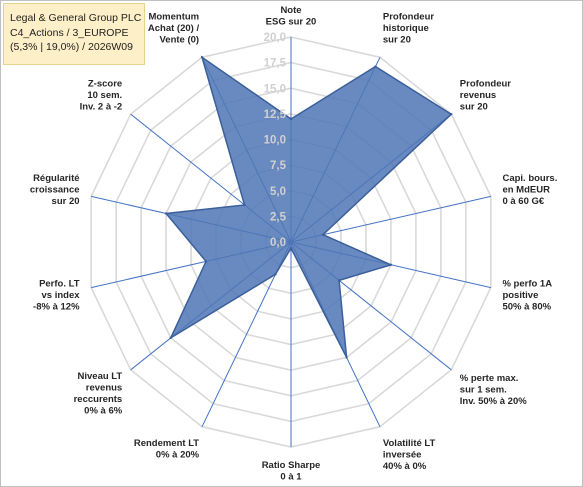 The height and width of the screenshot is (487, 583). What do you see at coordinates (103, 410) in the screenshot?
I see `axis-label-line: 0% à 6%` at bounding box center [103, 410].